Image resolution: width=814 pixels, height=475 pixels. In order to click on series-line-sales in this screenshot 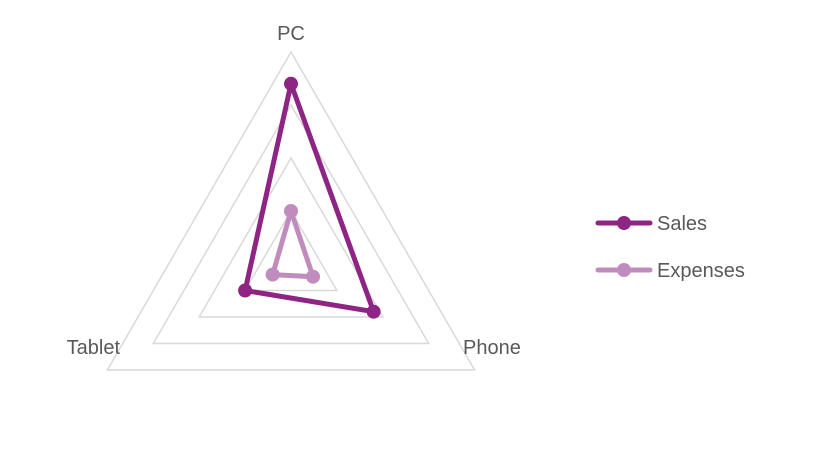, I will do `click(309, 198)`.